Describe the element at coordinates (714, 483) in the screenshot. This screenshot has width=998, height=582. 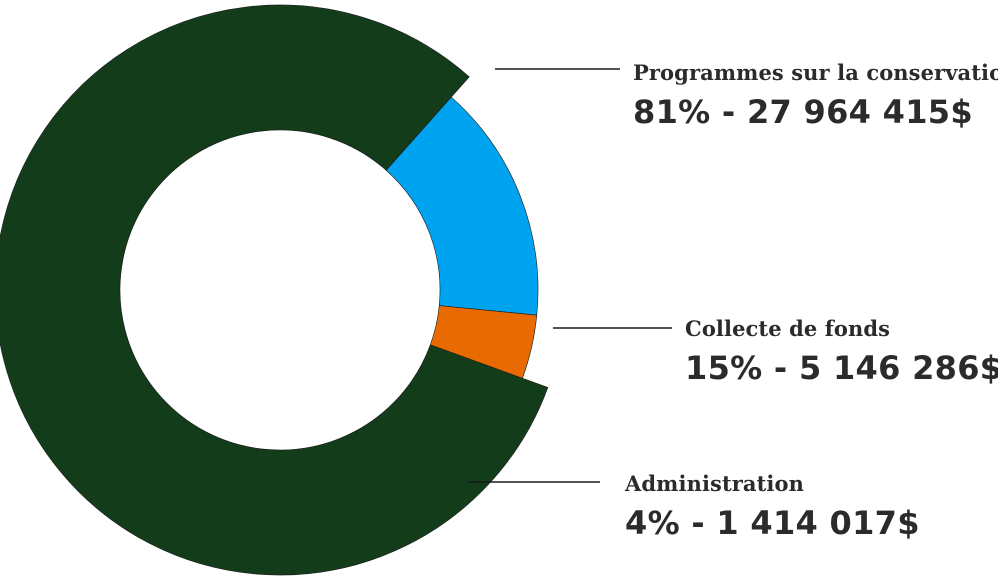
I see `slice-name: Administration` at that location.